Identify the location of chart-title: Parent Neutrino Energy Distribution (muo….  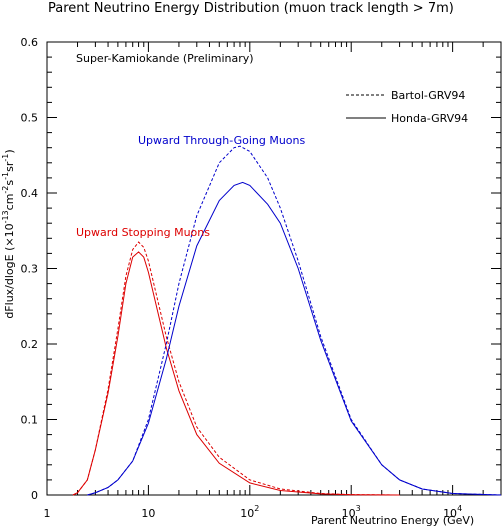
(251, 8).